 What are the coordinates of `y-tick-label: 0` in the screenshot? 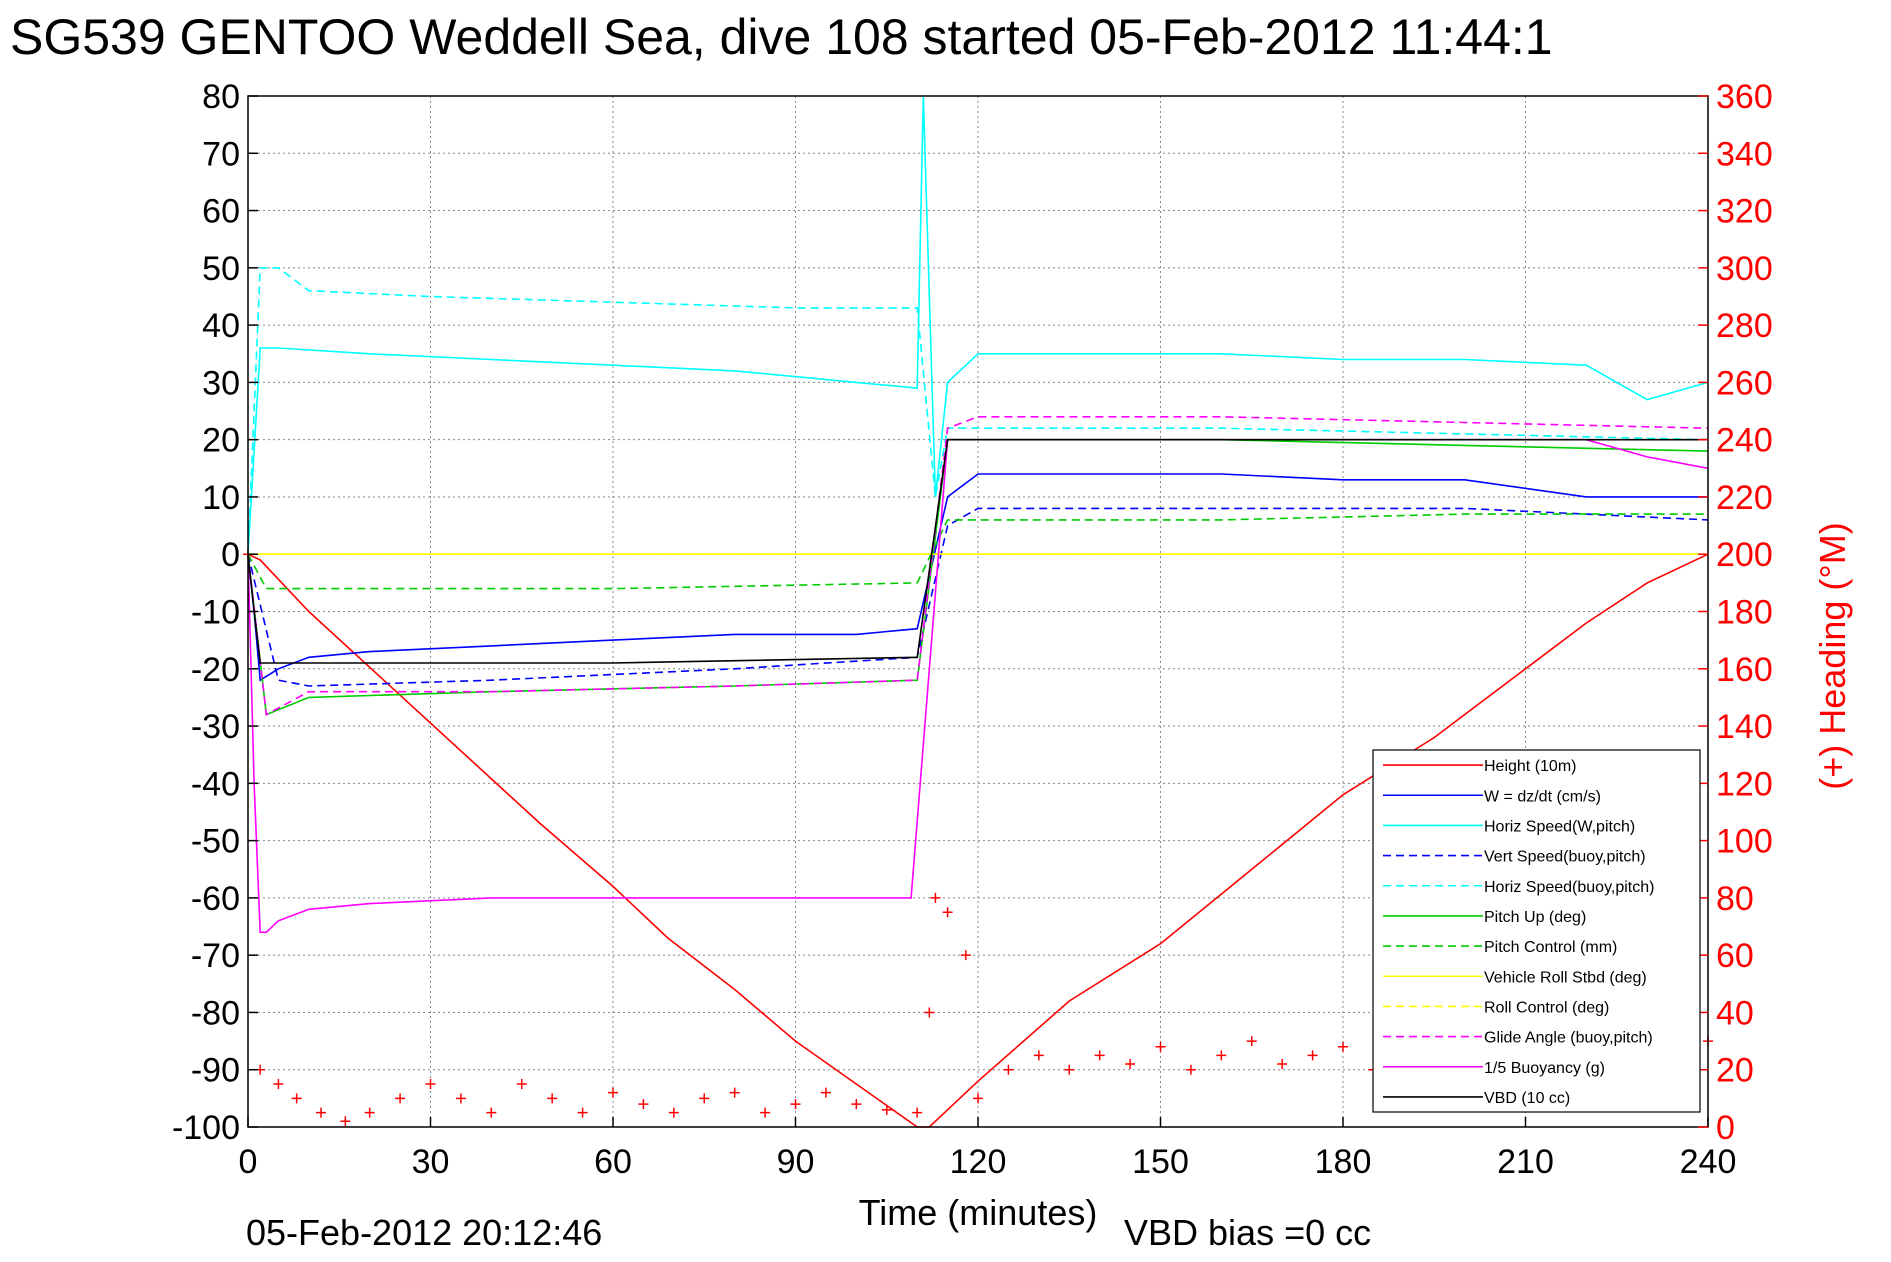 It's located at (230, 555).